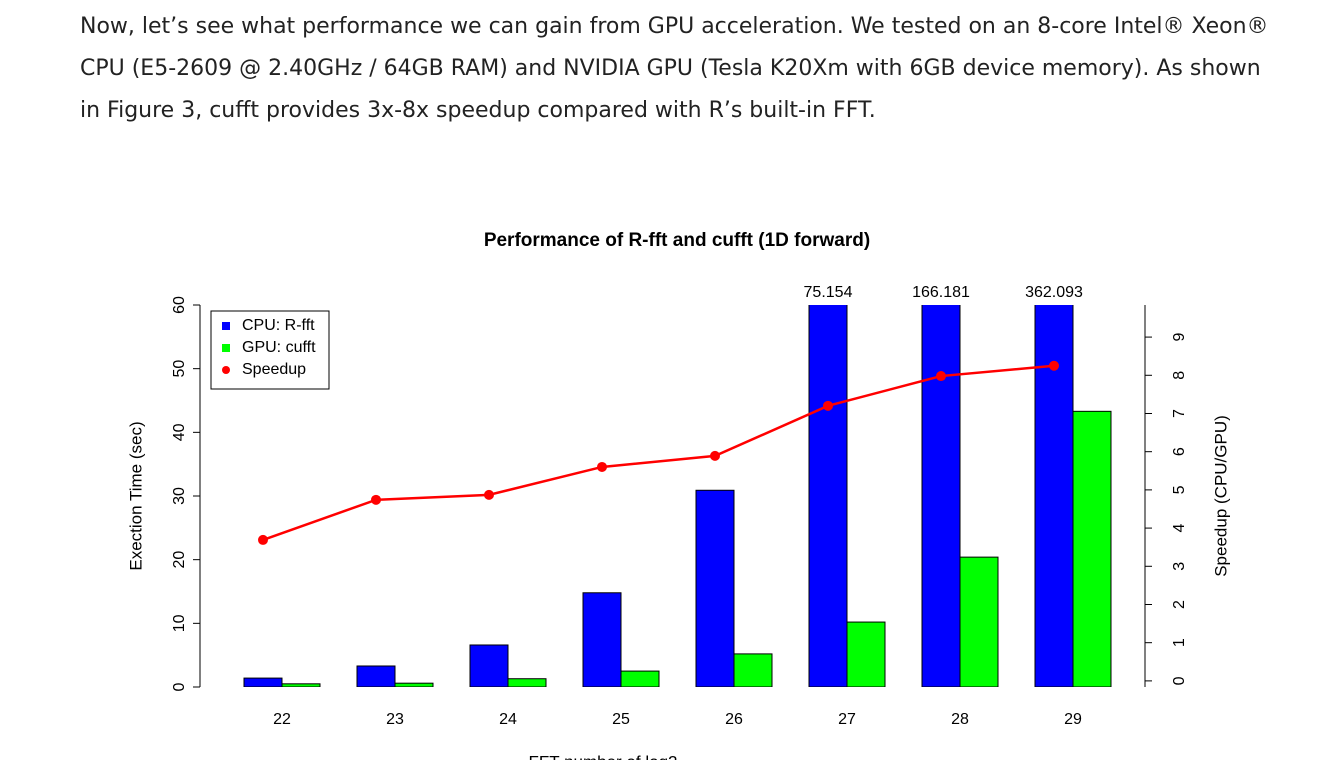  Describe the element at coordinates (734, 719) in the screenshot. I see `x-tick-label: 26` at that location.